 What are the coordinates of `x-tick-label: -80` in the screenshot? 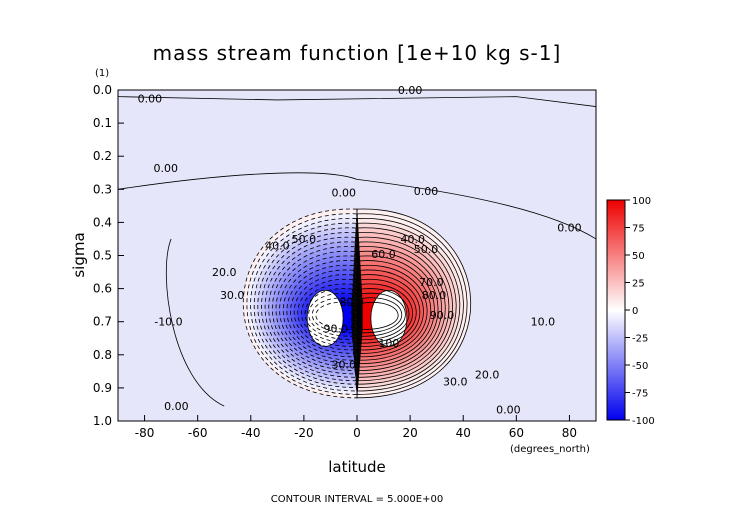 It's located at (145, 433).